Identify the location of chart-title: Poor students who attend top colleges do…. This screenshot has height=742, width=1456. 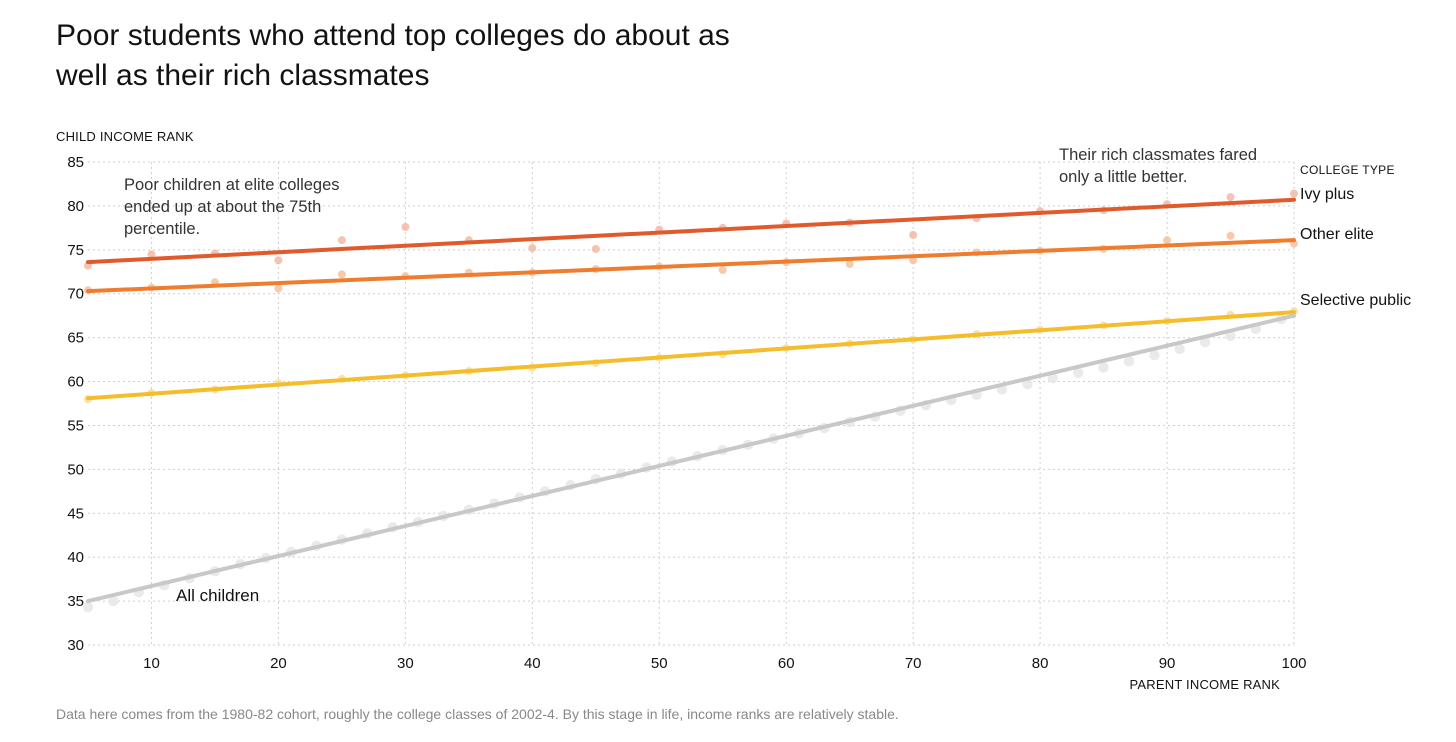
(393, 55).